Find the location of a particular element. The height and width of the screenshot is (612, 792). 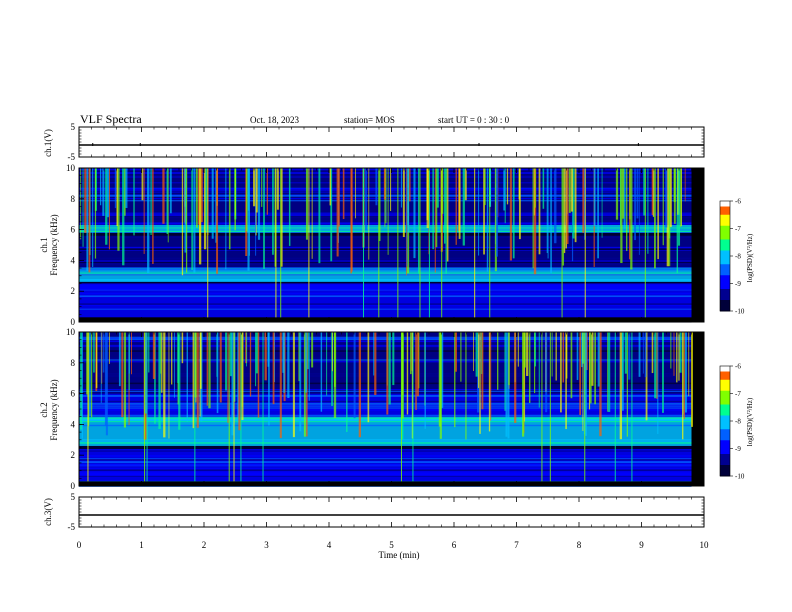

x-tick-label: 0 is located at coordinates (79, 545).